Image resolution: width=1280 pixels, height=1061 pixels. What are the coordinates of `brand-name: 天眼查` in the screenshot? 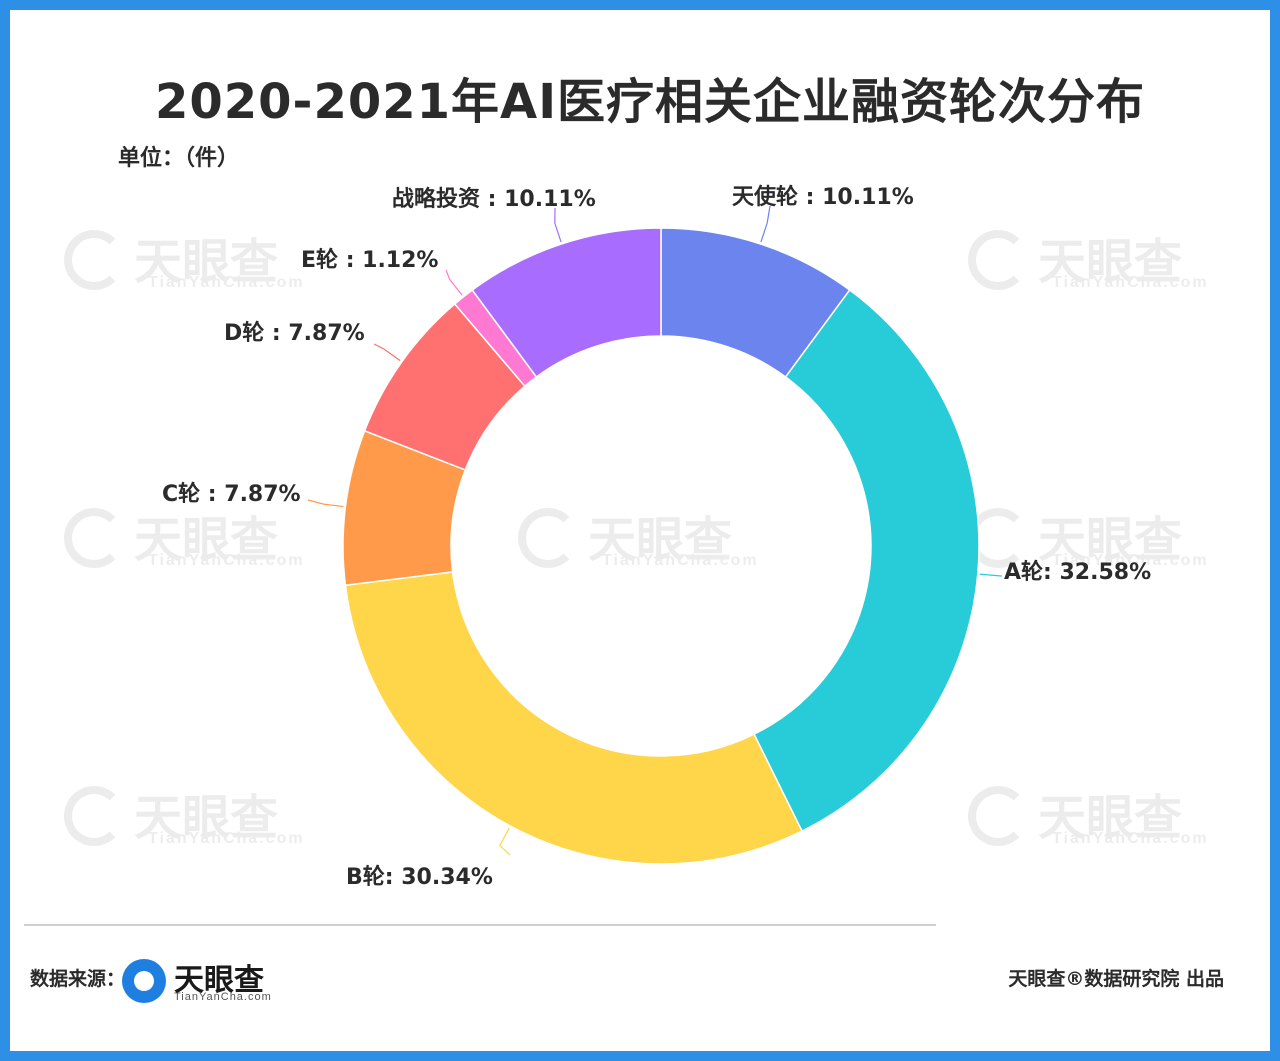 It's located at (219, 980).